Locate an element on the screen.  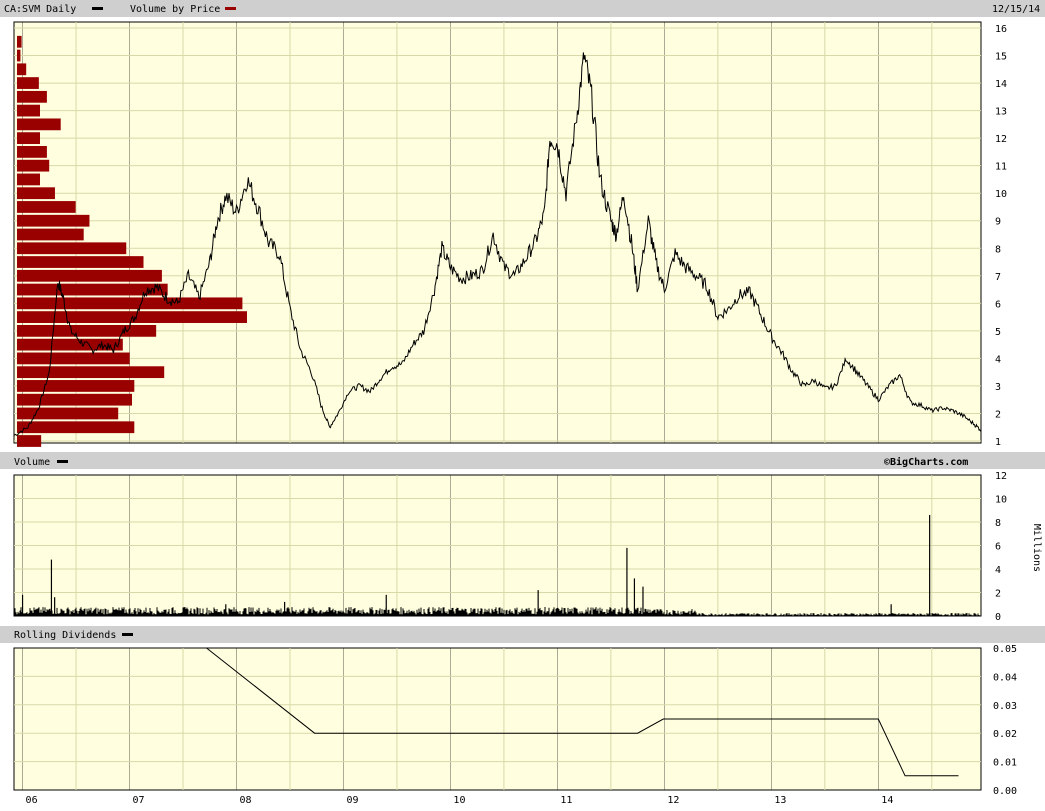
price-tick-label: 10 is located at coordinates (1001, 194).